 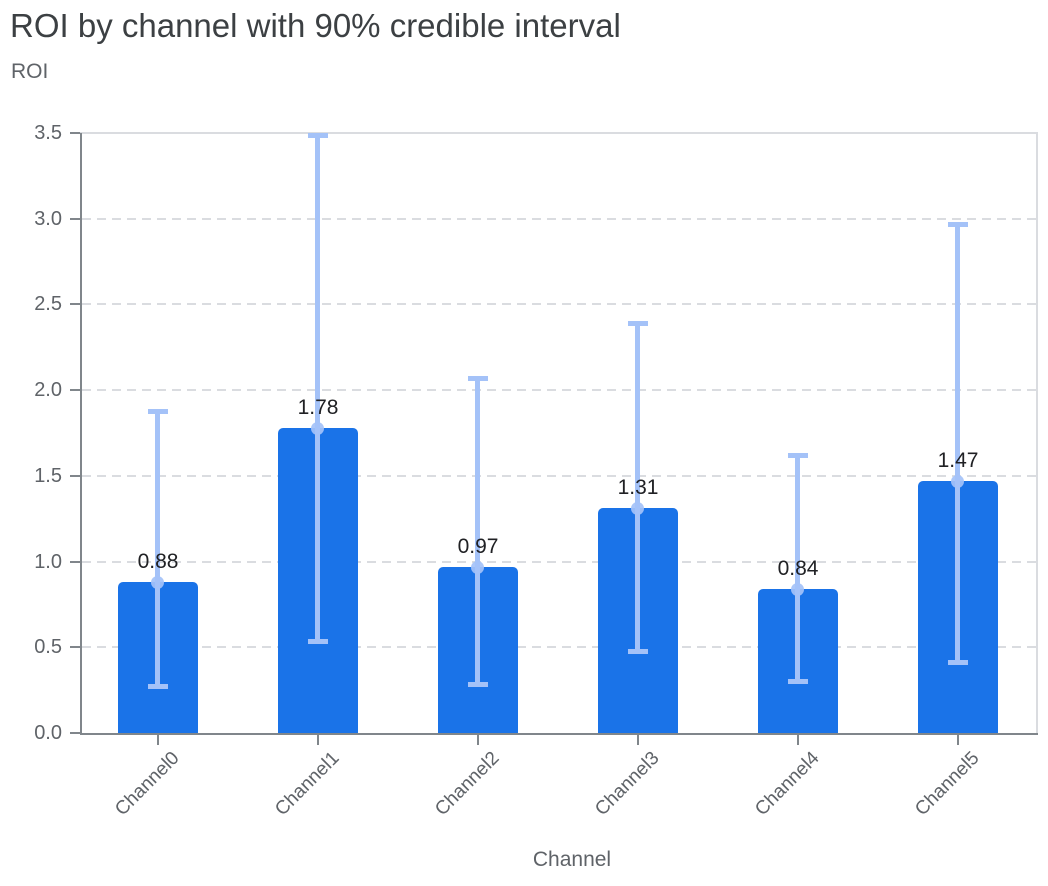 I want to click on y-axis-tick-2.5, so click(x=75, y=304).